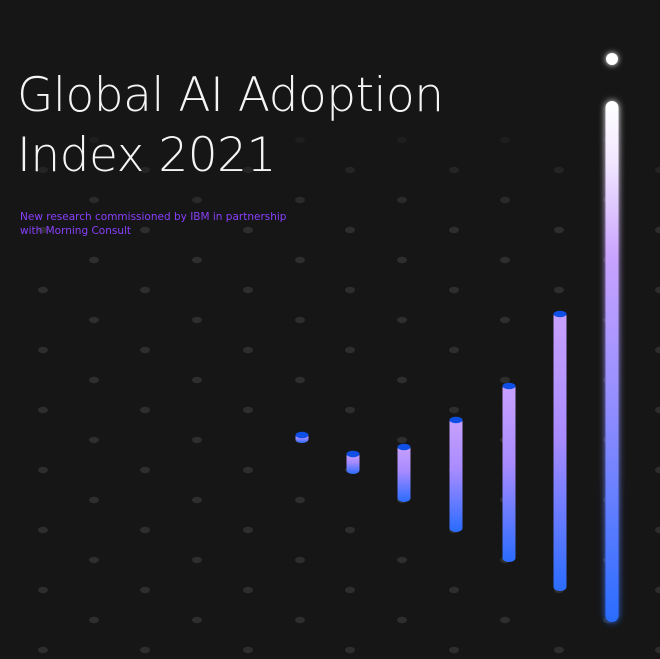  I want to click on title-line-2: Index 2021, so click(146, 155).